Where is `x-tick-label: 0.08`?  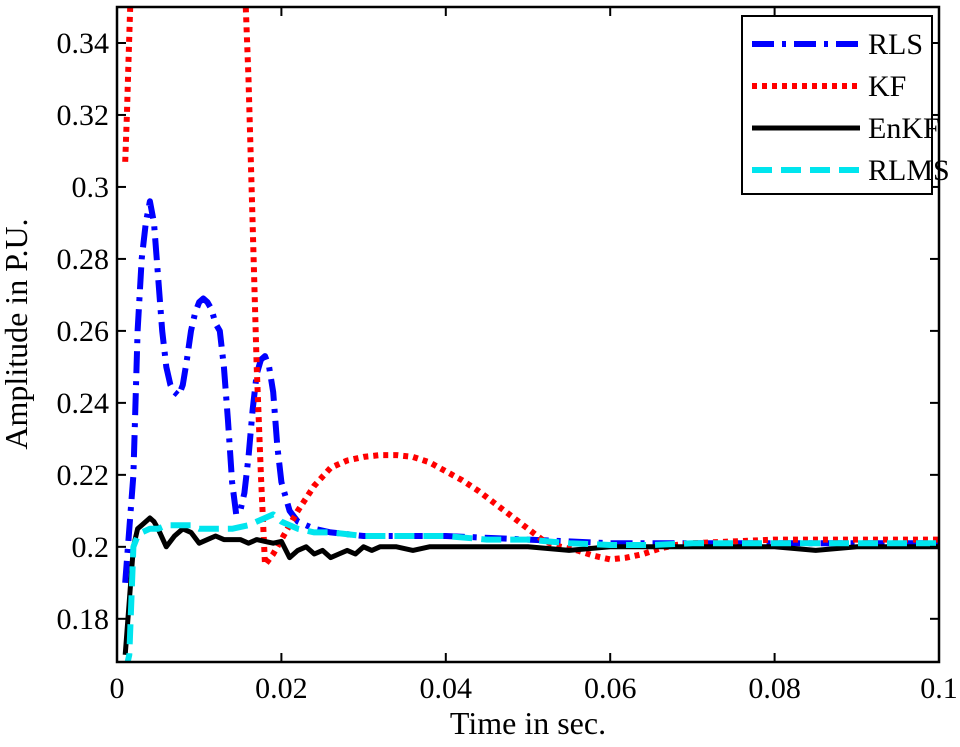
x-tick-label: 0.08 is located at coordinates (774, 688).